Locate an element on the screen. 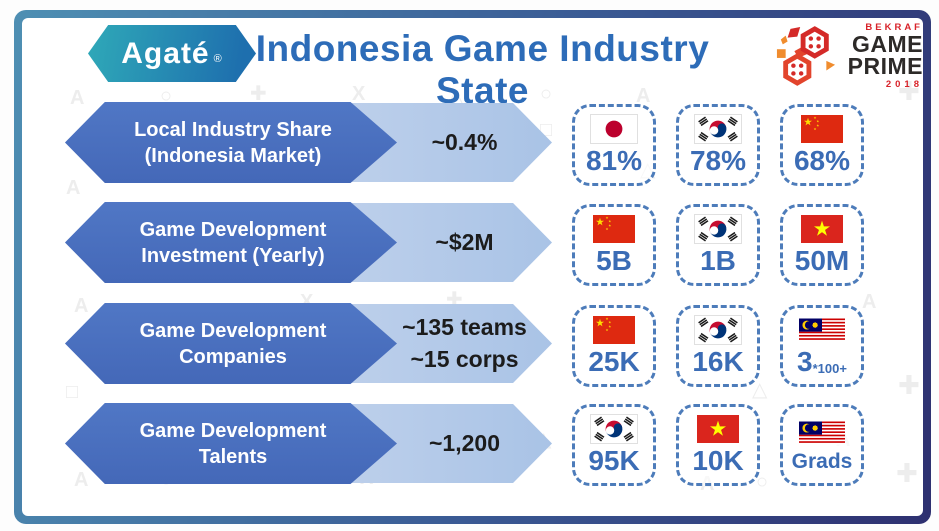 The height and width of the screenshot is (531, 939). metric-label: Local Industry Share (Indonesia Market) is located at coordinates (233, 142).